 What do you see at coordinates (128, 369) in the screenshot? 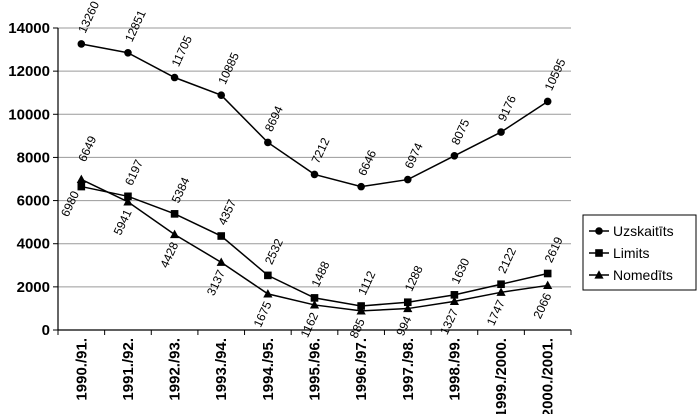
I see `x-tick-label: 1991./92.` at bounding box center [128, 369].